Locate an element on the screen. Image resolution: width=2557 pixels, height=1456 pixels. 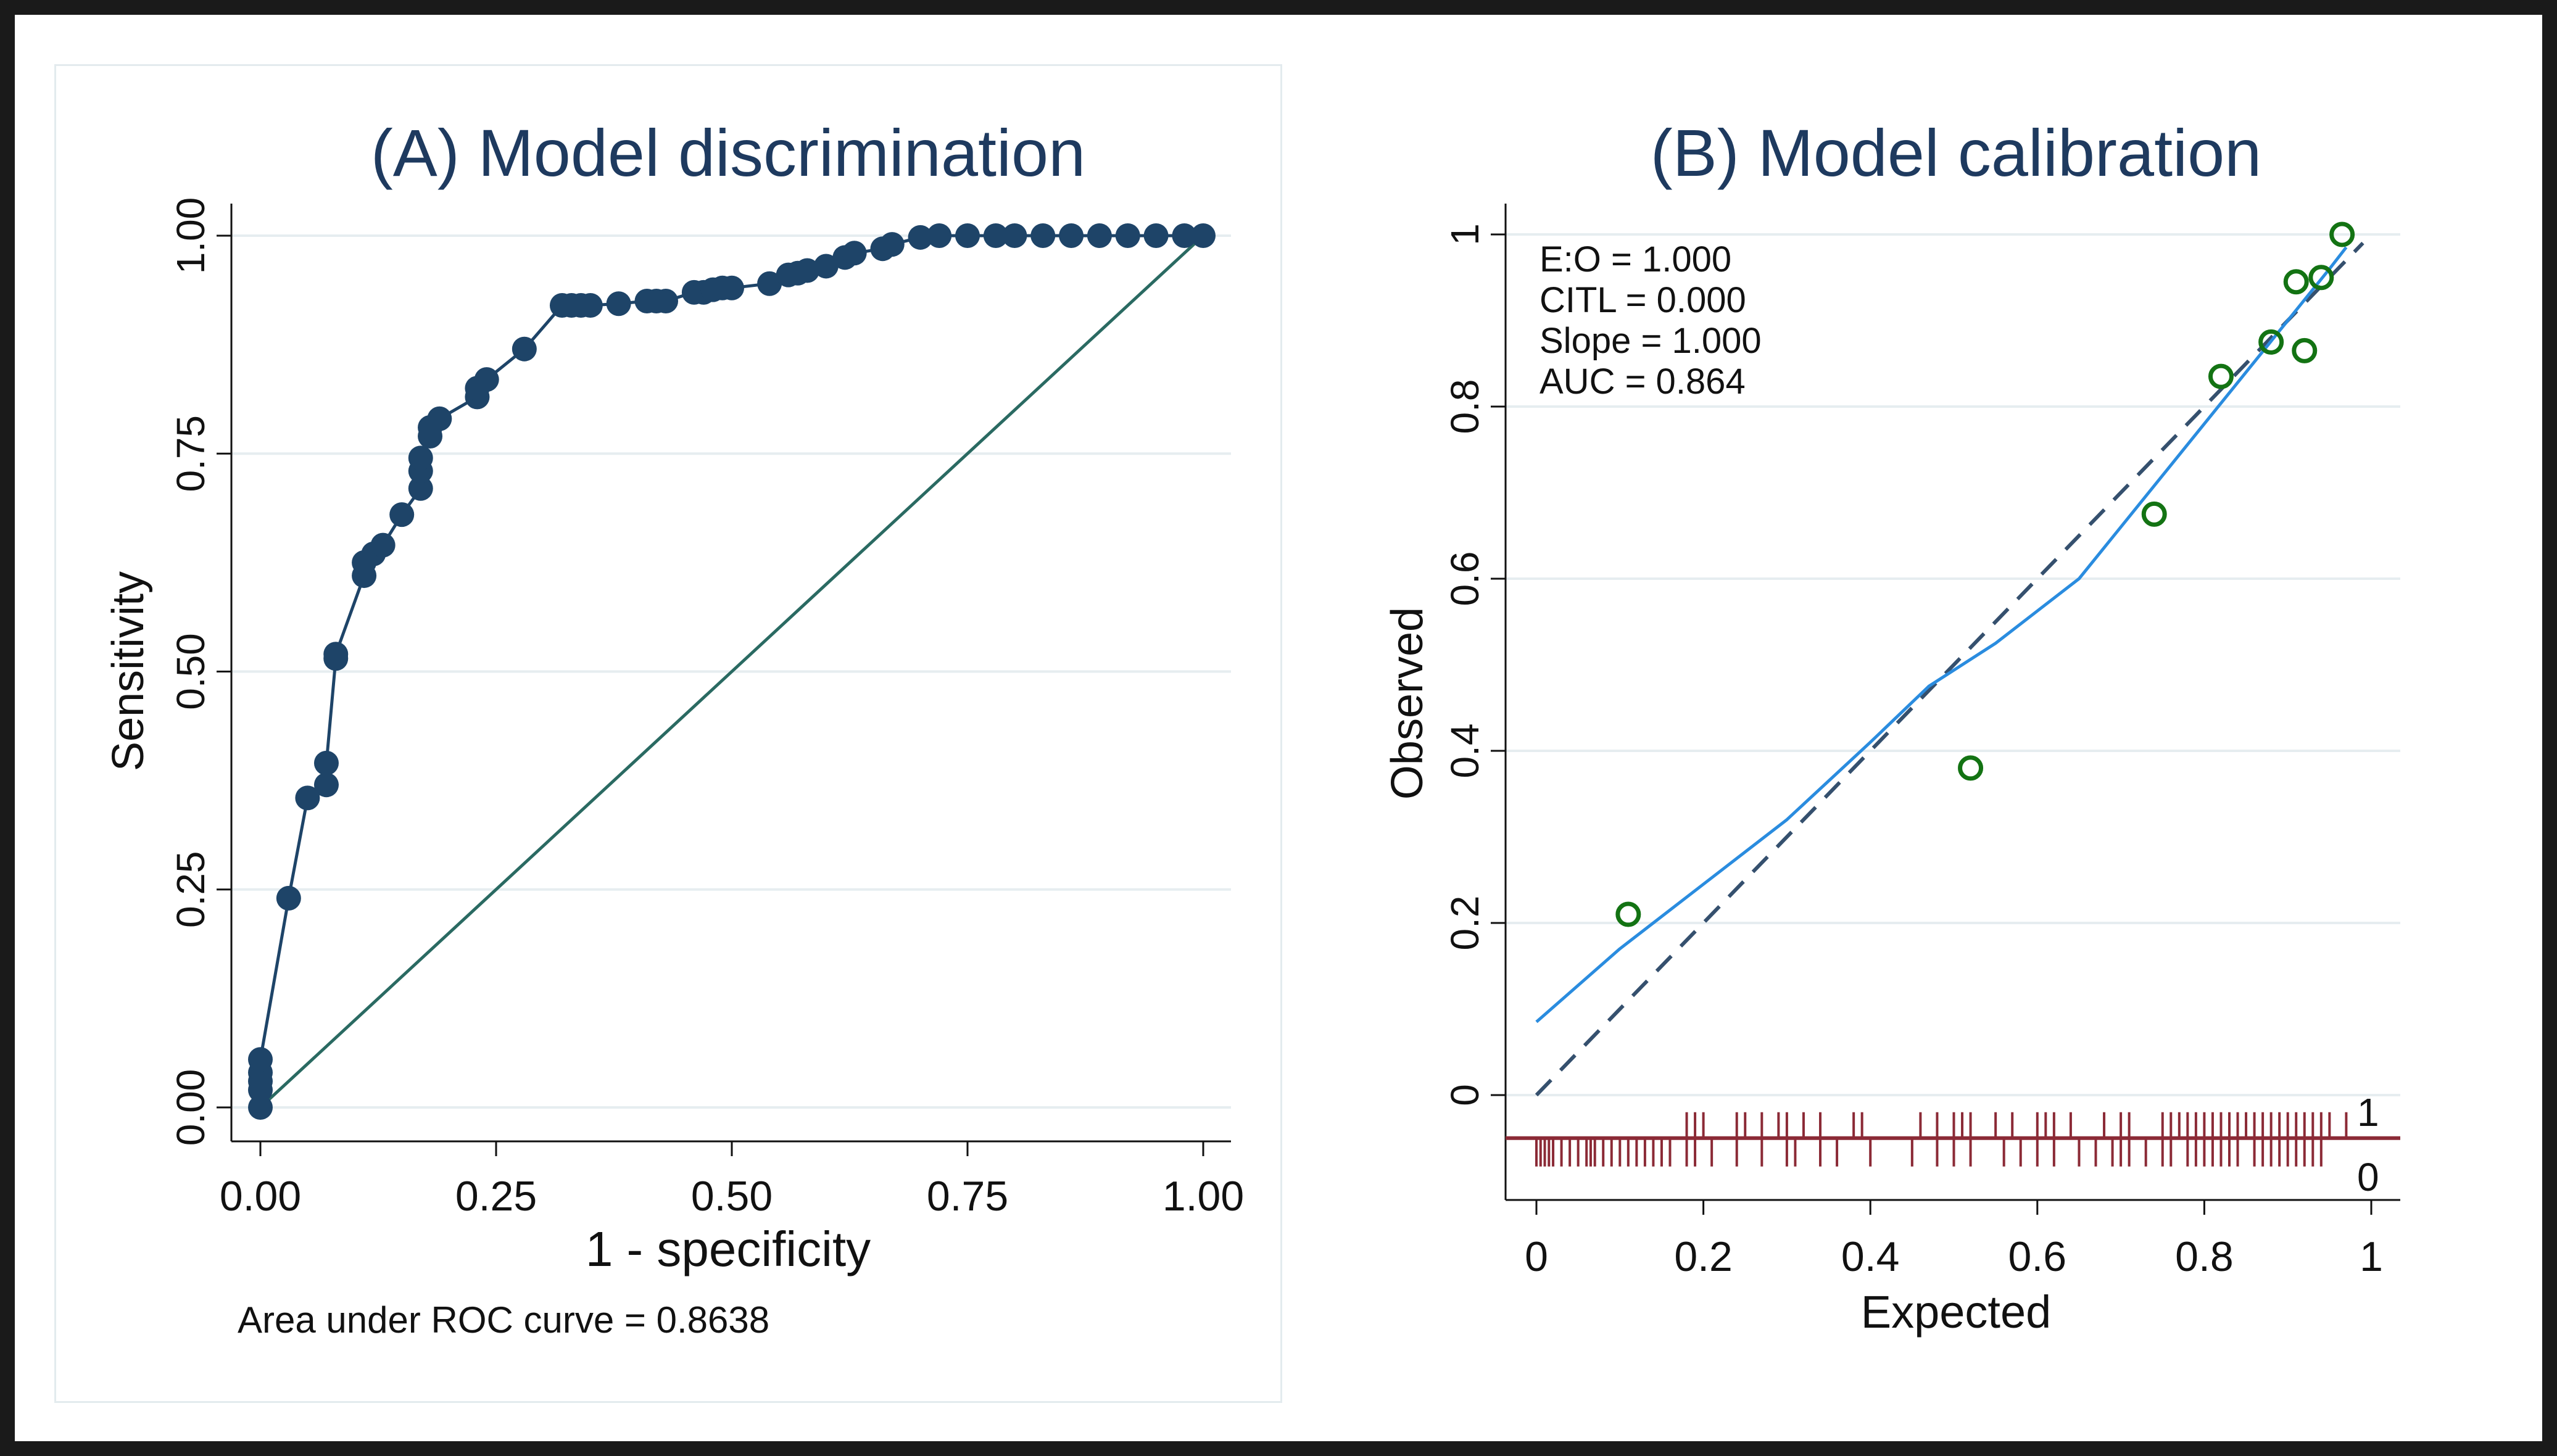
rug-label-events: 1 is located at coordinates (2368, 1113).